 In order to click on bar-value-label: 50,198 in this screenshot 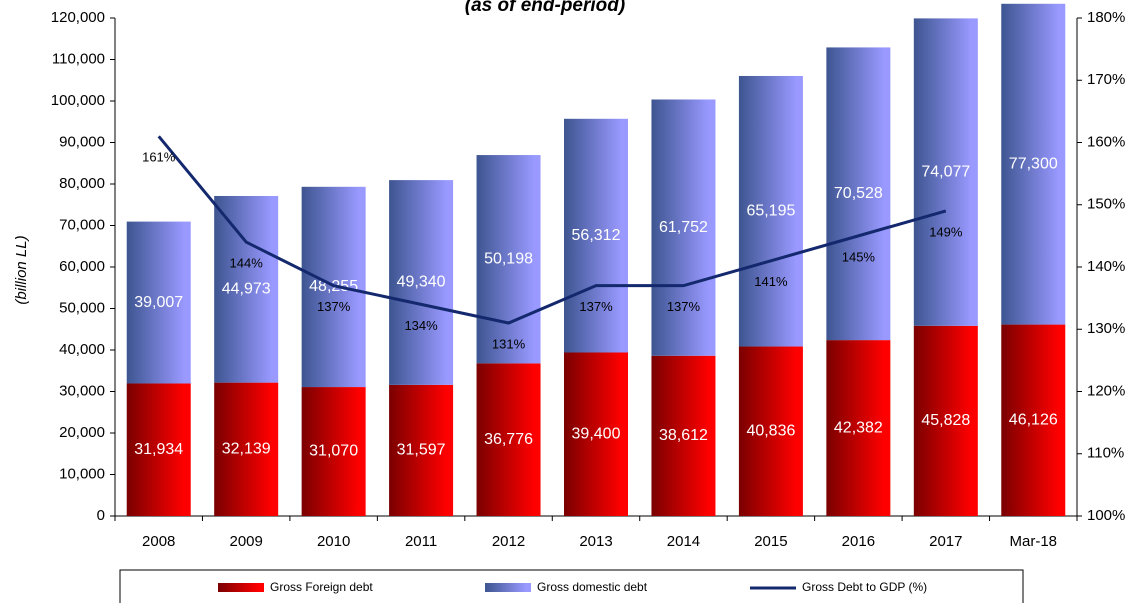, I will do `click(508, 258)`.